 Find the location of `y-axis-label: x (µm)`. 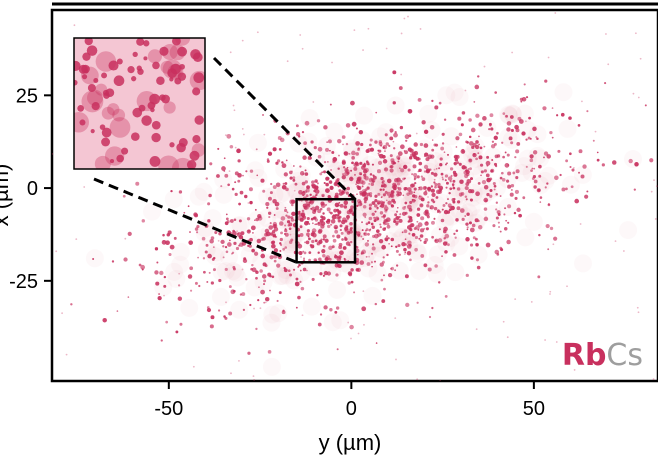

y-axis-label: x (µm) is located at coordinates (6, 195).